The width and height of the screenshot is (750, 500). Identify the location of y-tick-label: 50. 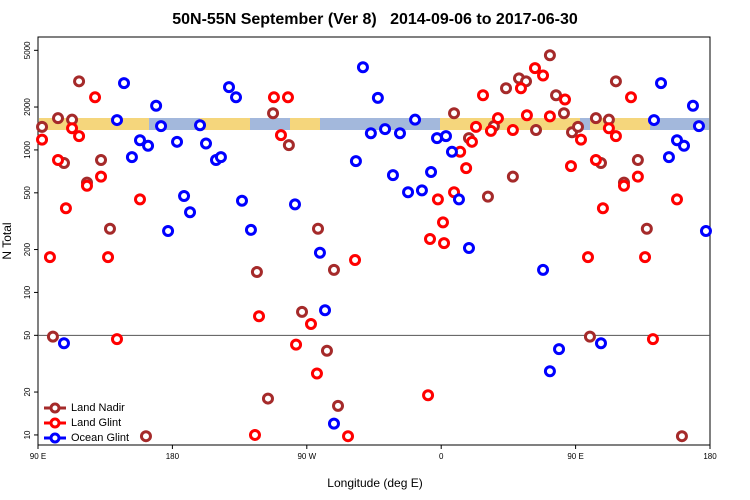
(27, 334).